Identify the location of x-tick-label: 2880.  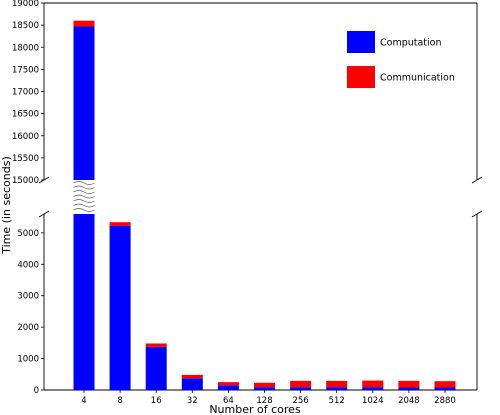
(445, 401).